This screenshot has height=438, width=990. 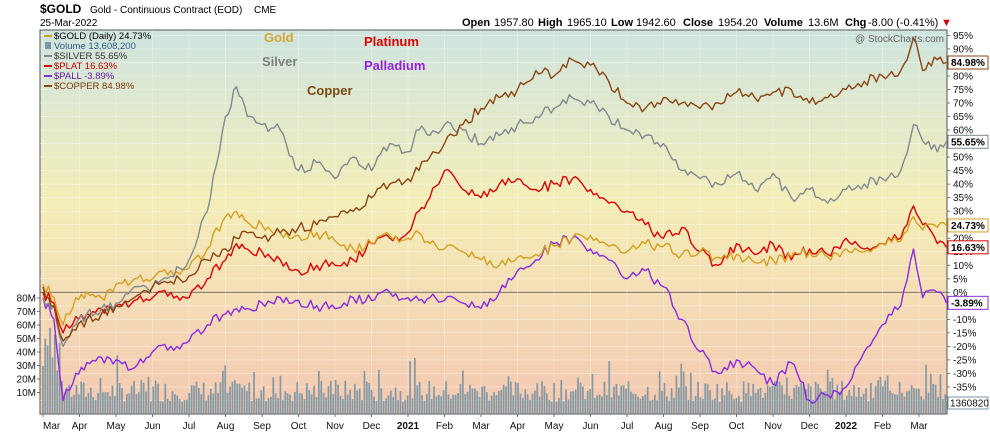 What do you see at coordinates (89, 86) in the screenshot?
I see `legend-item-copper: $COPPER 84.98%` at bounding box center [89, 86].